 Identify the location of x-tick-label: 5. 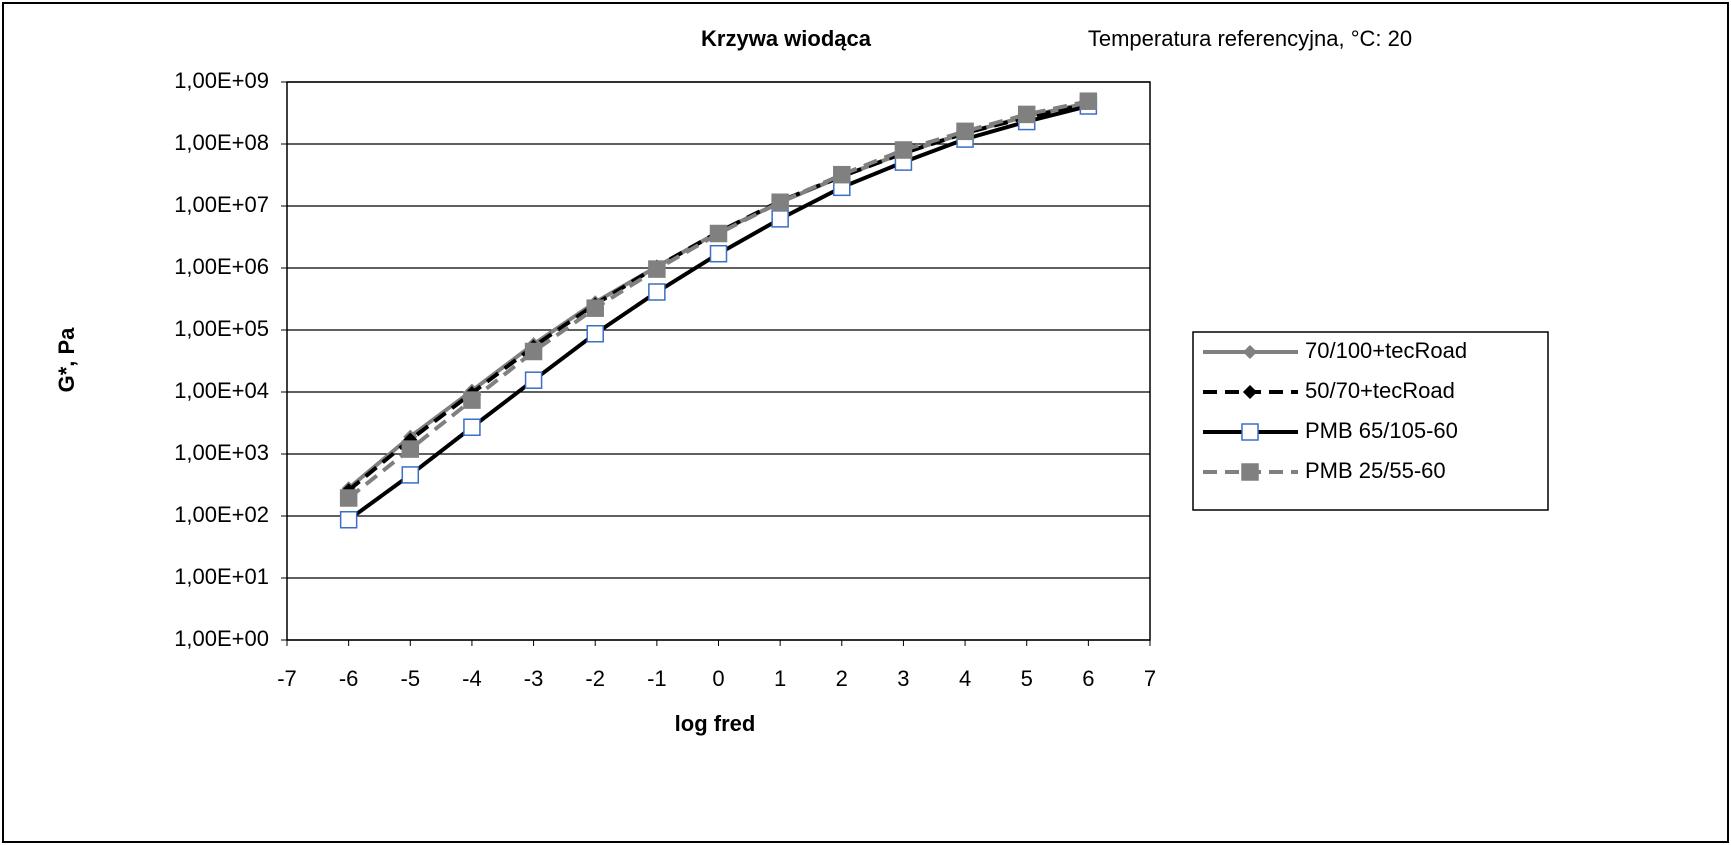
(1027, 678).